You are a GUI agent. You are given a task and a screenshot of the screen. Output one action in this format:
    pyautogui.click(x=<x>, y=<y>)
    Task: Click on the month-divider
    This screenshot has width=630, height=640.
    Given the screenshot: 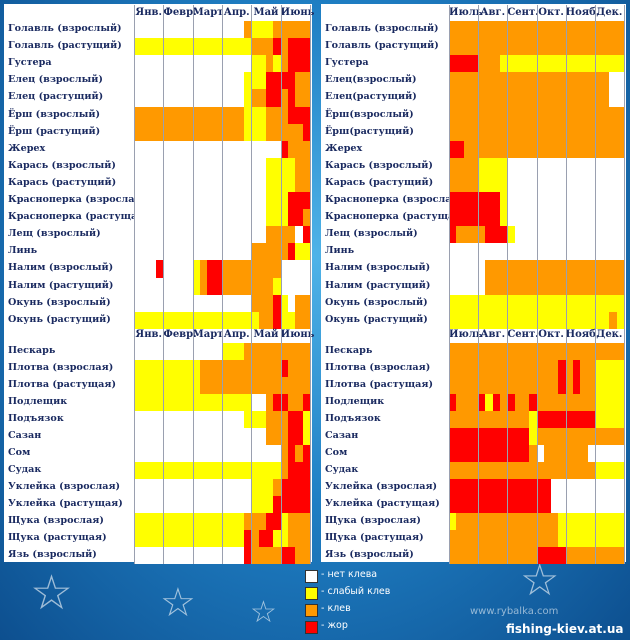 What is the action you would take?
    pyautogui.click(x=566, y=445)
    